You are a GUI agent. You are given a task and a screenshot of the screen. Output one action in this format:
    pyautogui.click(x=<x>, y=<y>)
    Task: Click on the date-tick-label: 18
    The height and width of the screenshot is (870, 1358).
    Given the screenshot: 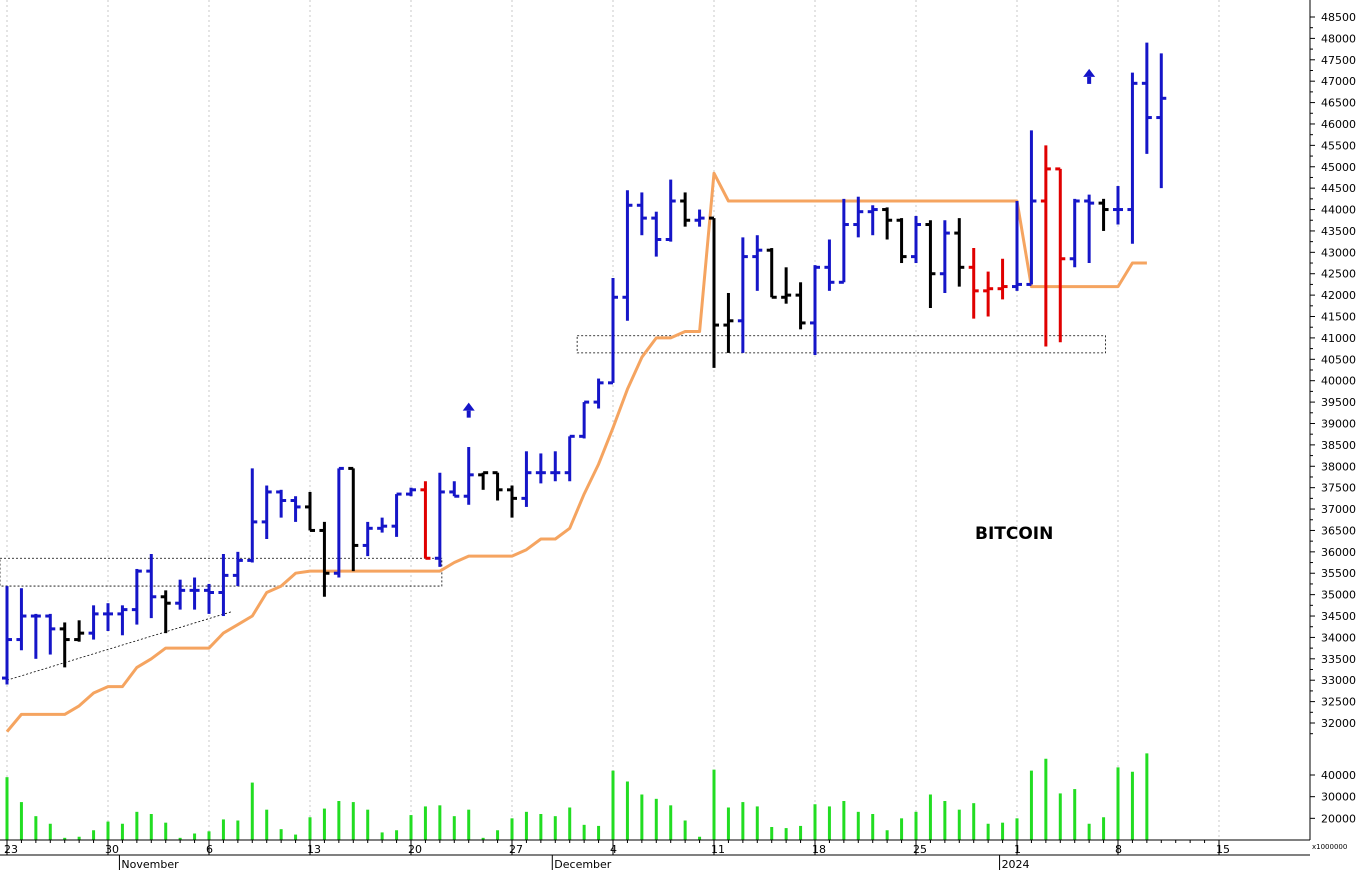 What is the action you would take?
    pyautogui.click(x=819, y=849)
    